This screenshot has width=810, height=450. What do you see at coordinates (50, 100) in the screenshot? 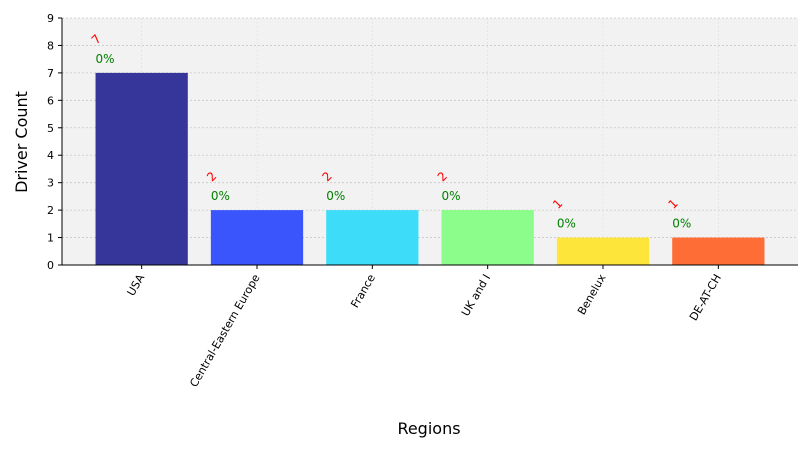
I see `y-tick-label: 6` at bounding box center [50, 100].